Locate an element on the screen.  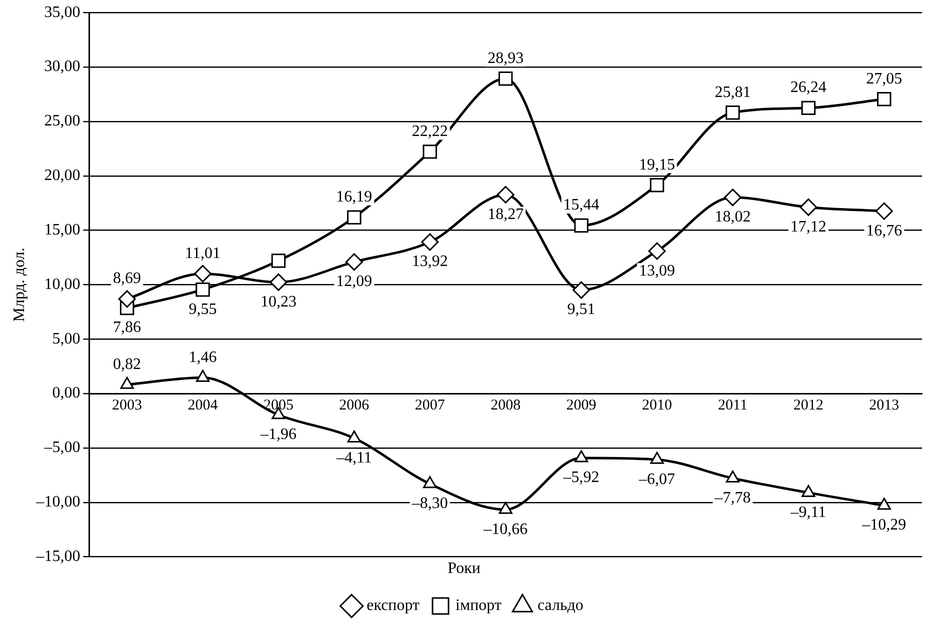
y-axis-title: Млрд. дол. is located at coordinates (19, 285).